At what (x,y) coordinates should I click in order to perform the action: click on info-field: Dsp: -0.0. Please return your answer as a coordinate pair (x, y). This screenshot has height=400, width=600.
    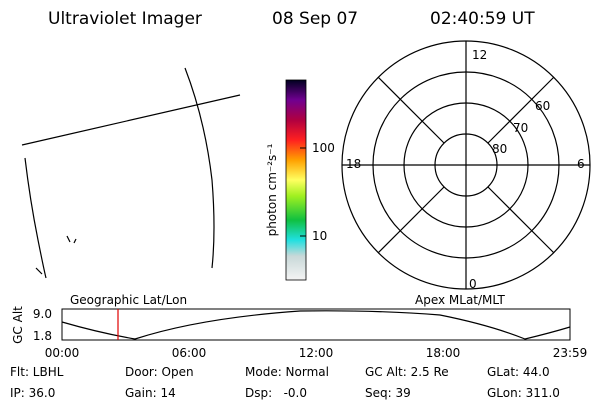
    Looking at the image, I should click on (276, 393).